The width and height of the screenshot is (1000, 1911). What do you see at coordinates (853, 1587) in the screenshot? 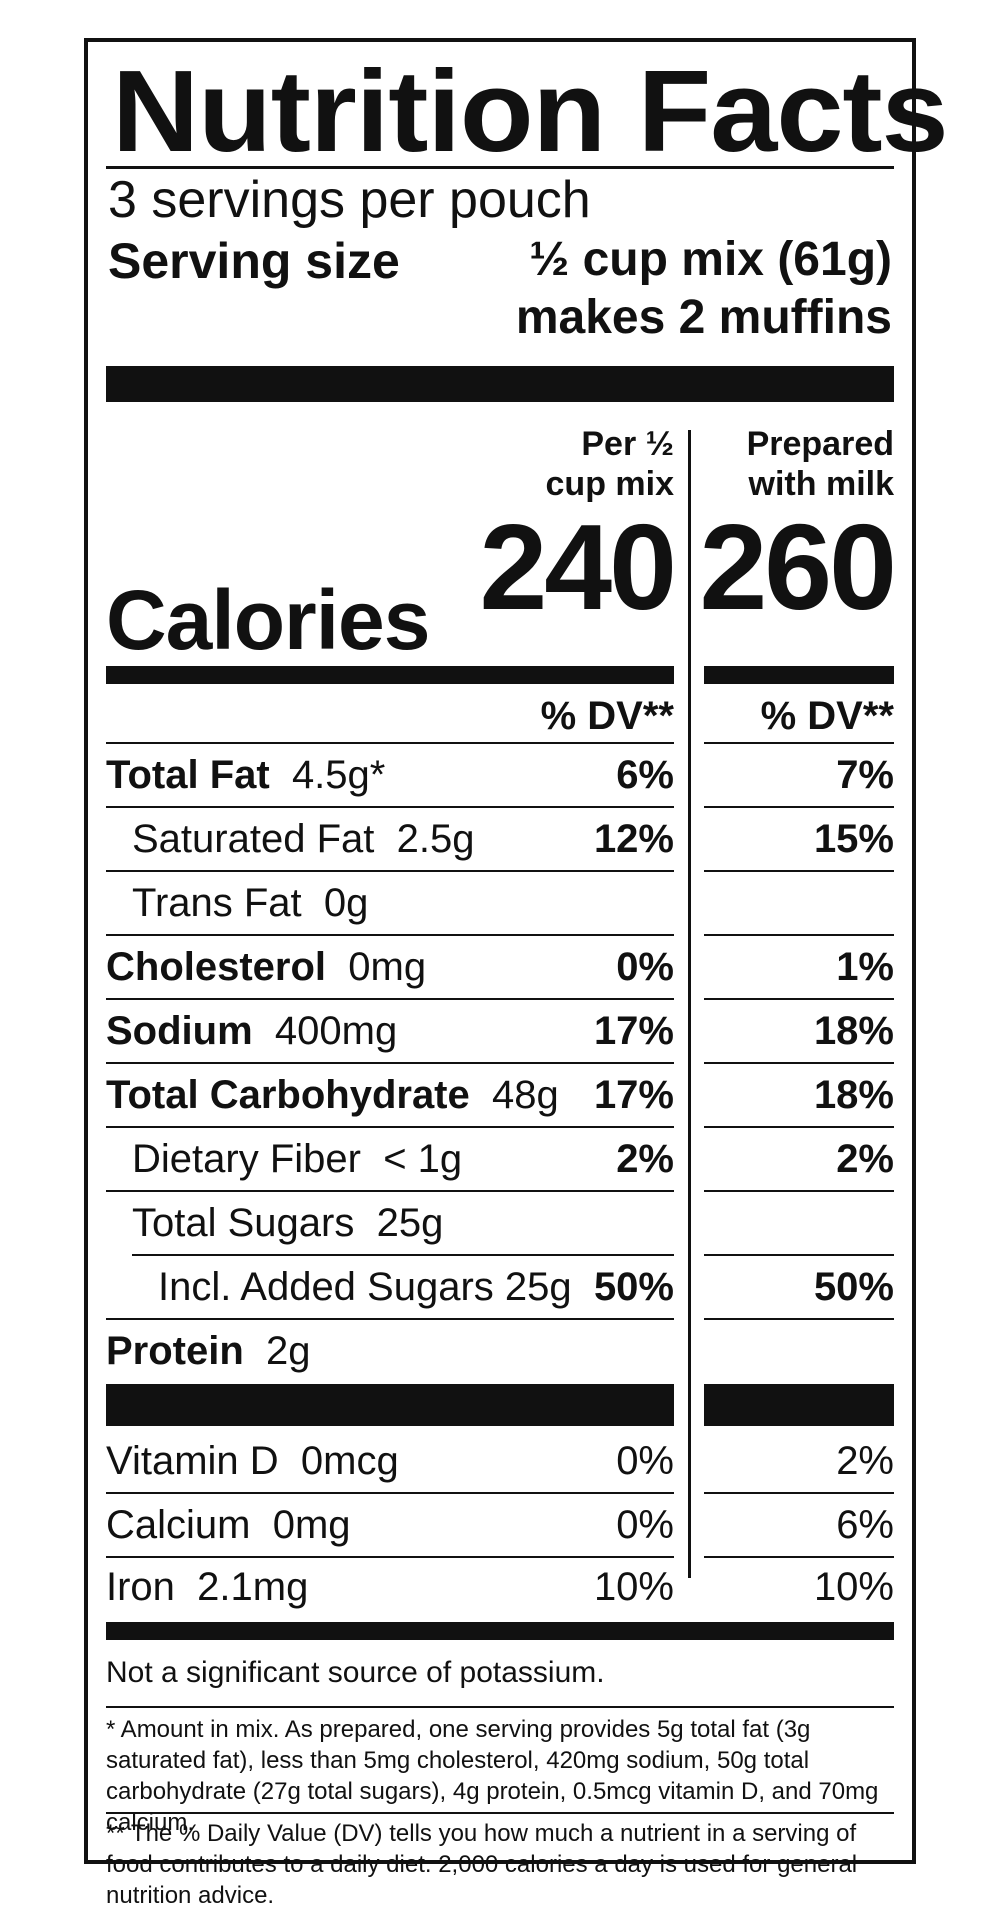
I see `iron-prepared-dv: 10%` at bounding box center [853, 1587].